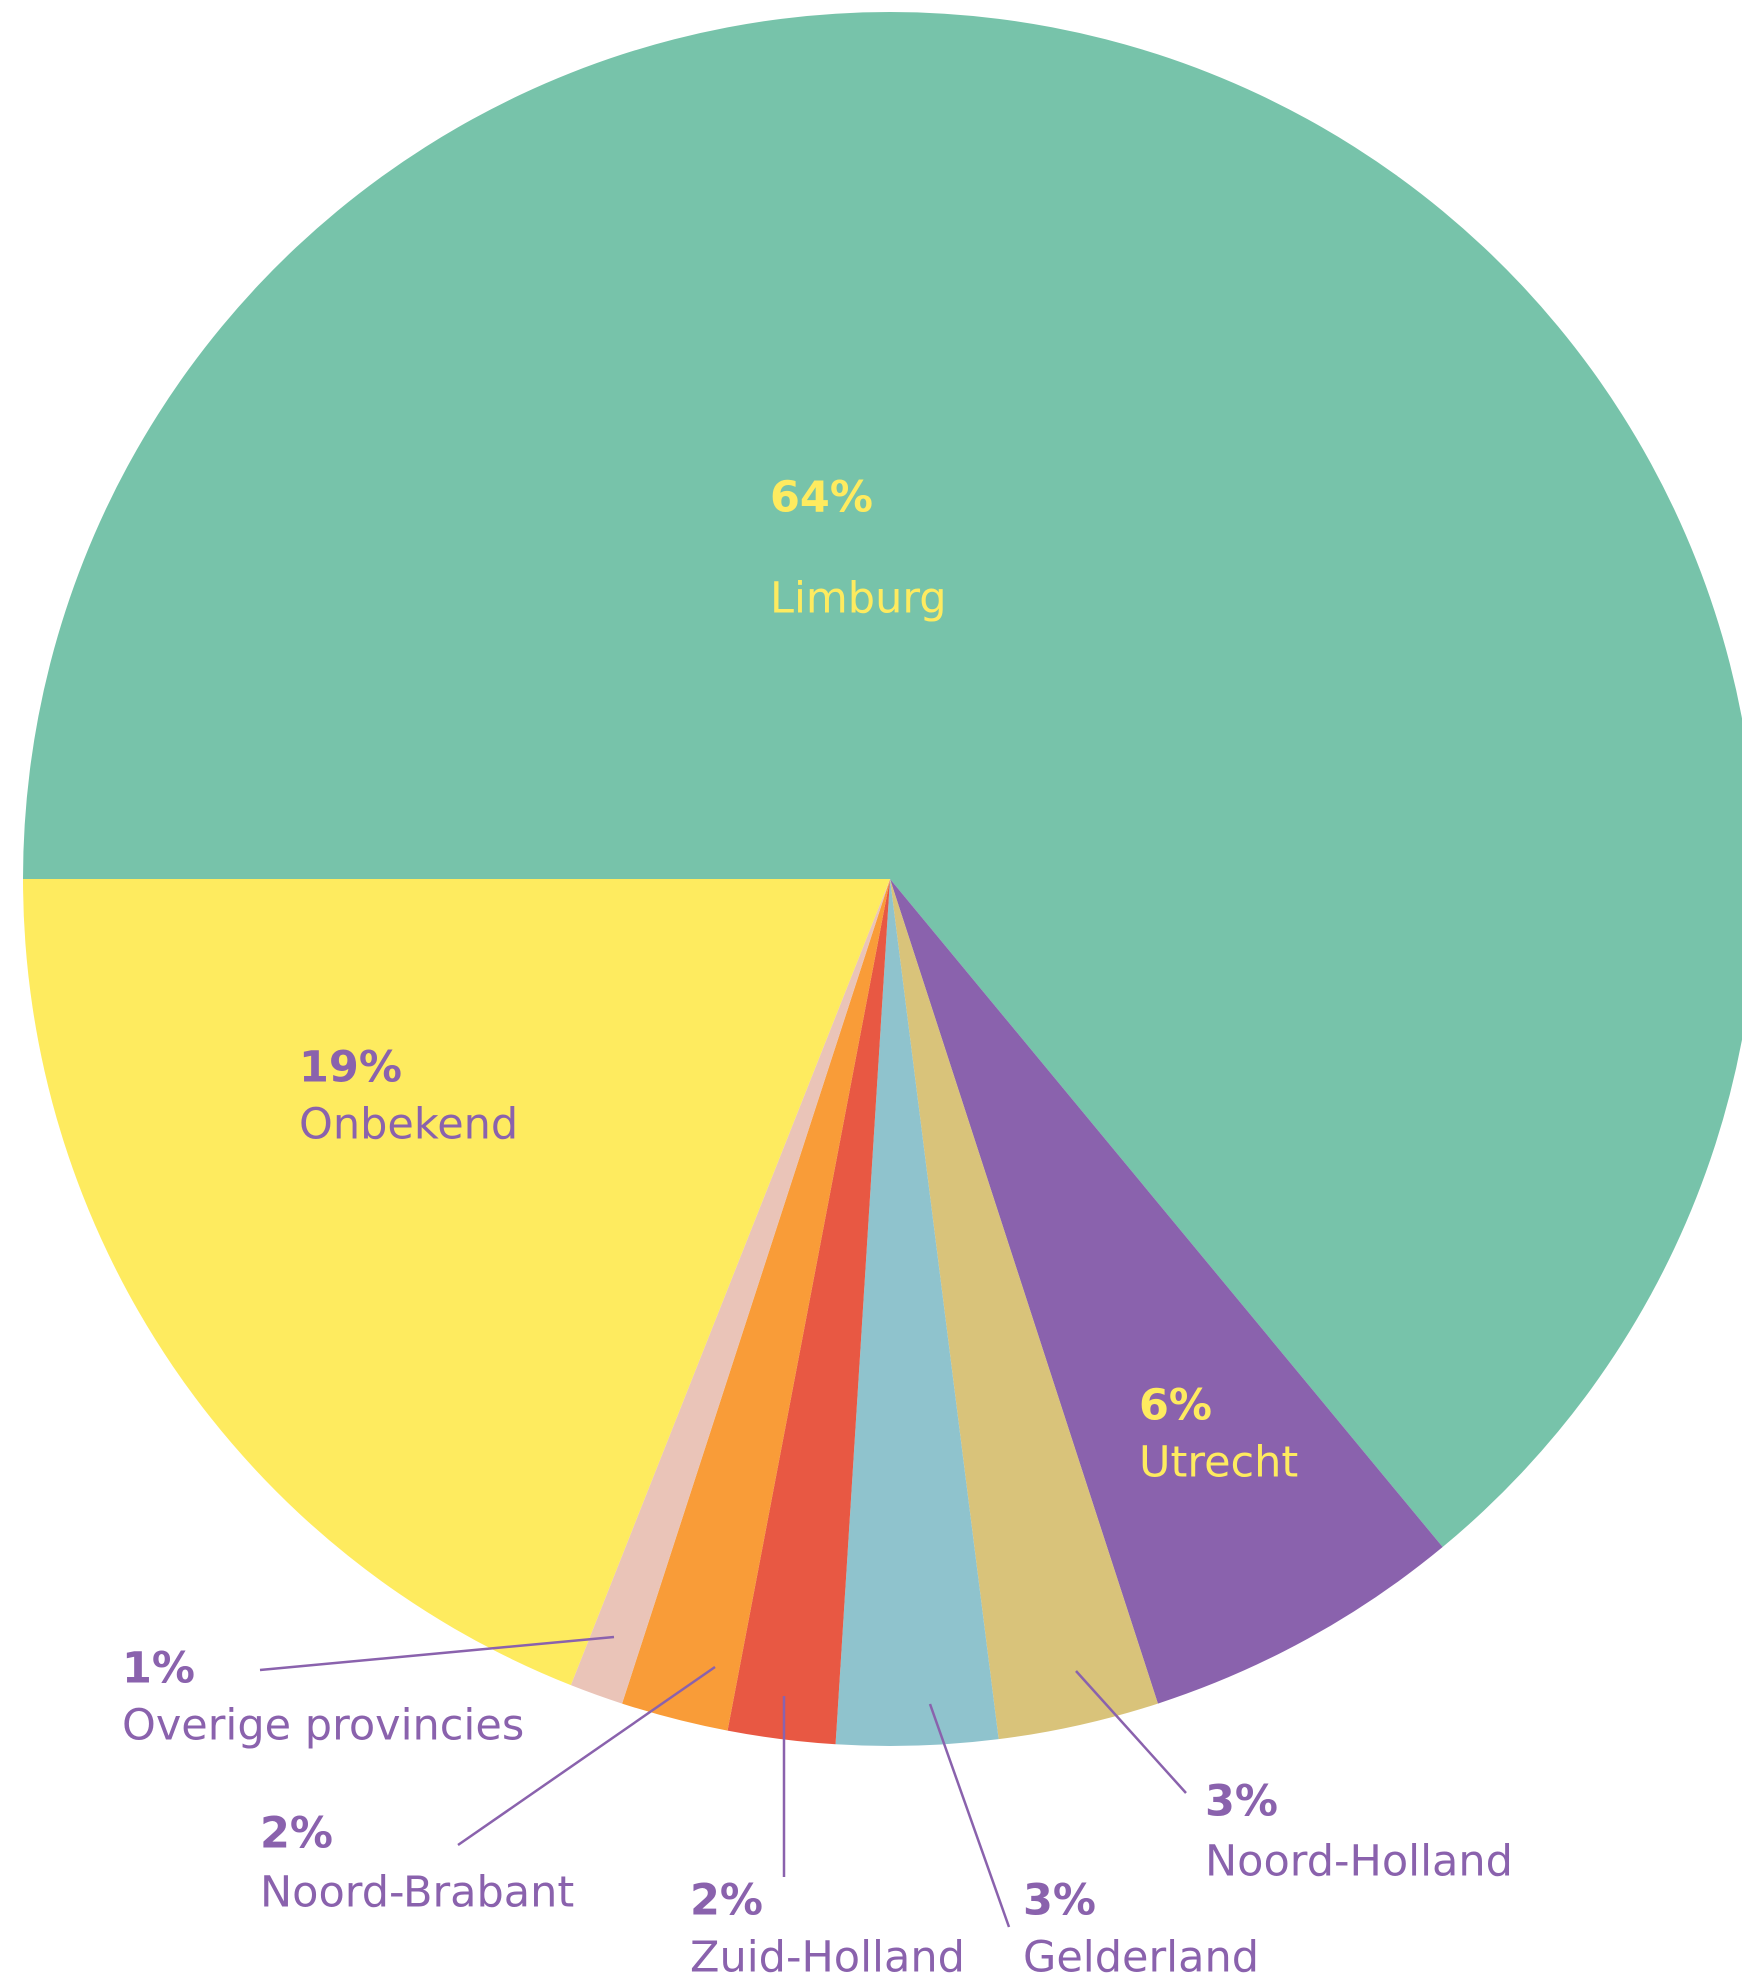 Image resolution: width=1742 pixels, height=1985 pixels. I want to click on value-label: 19%, so click(350, 1068).